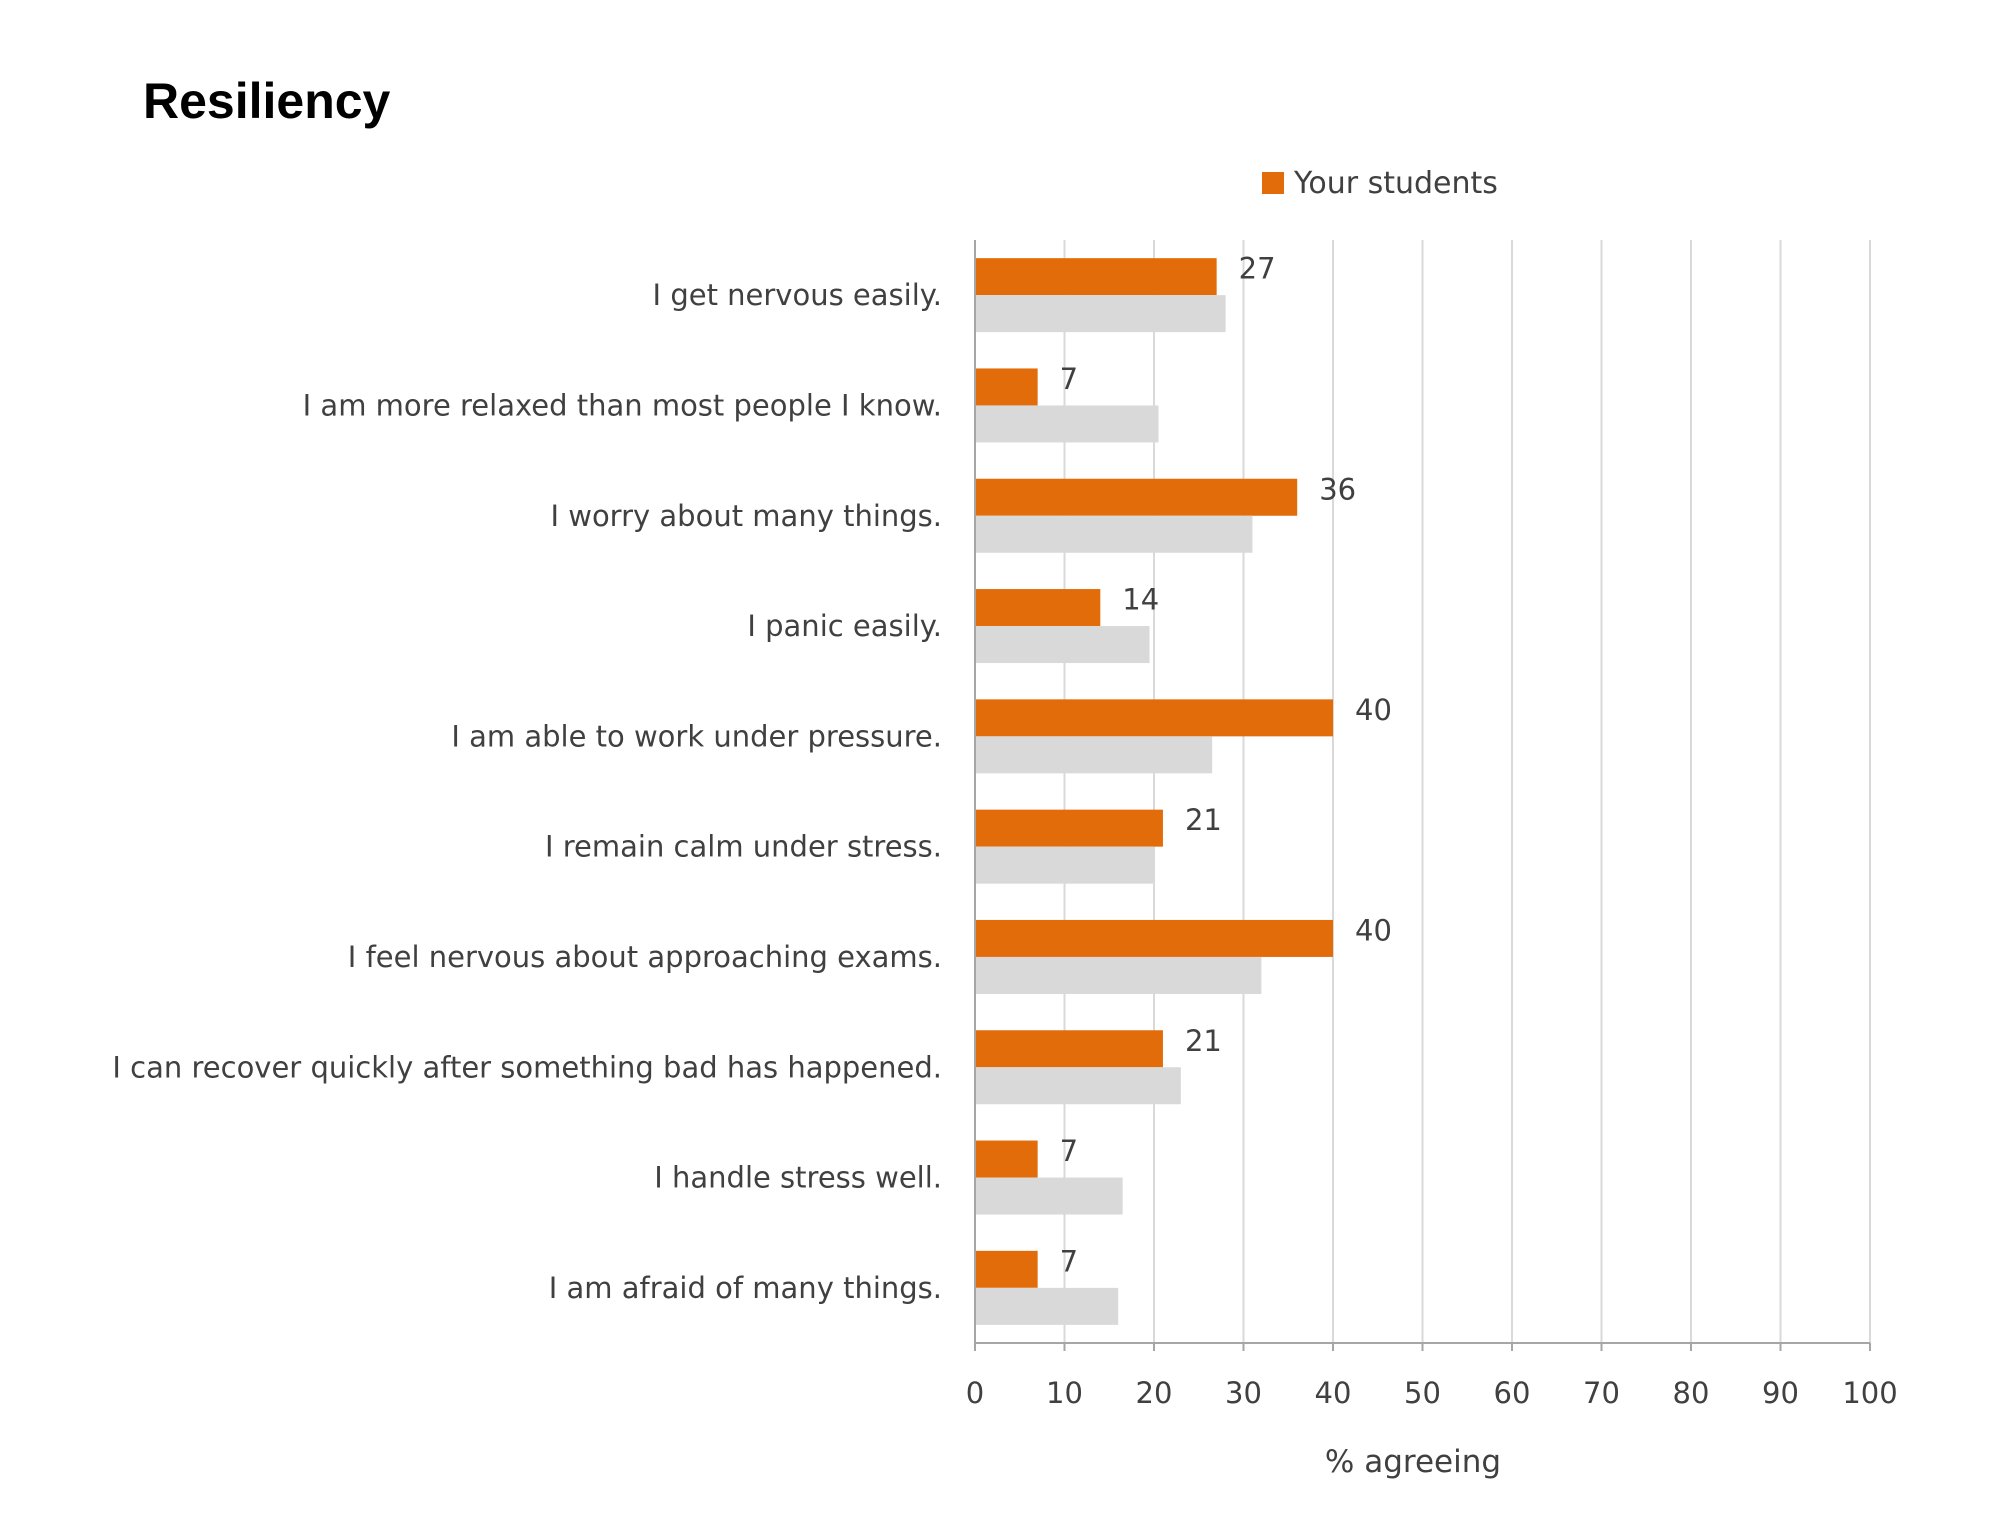 The image size is (2000, 1529). What do you see at coordinates (1069, 379) in the screenshot?
I see `data-label-2: 7` at bounding box center [1069, 379].